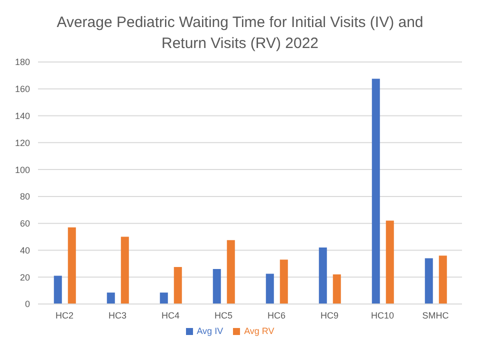 Image resolution: width=480 pixels, height=337 pixels. Describe the element at coordinates (329, 315) in the screenshot. I see `x-tick-label: HC9` at that location.